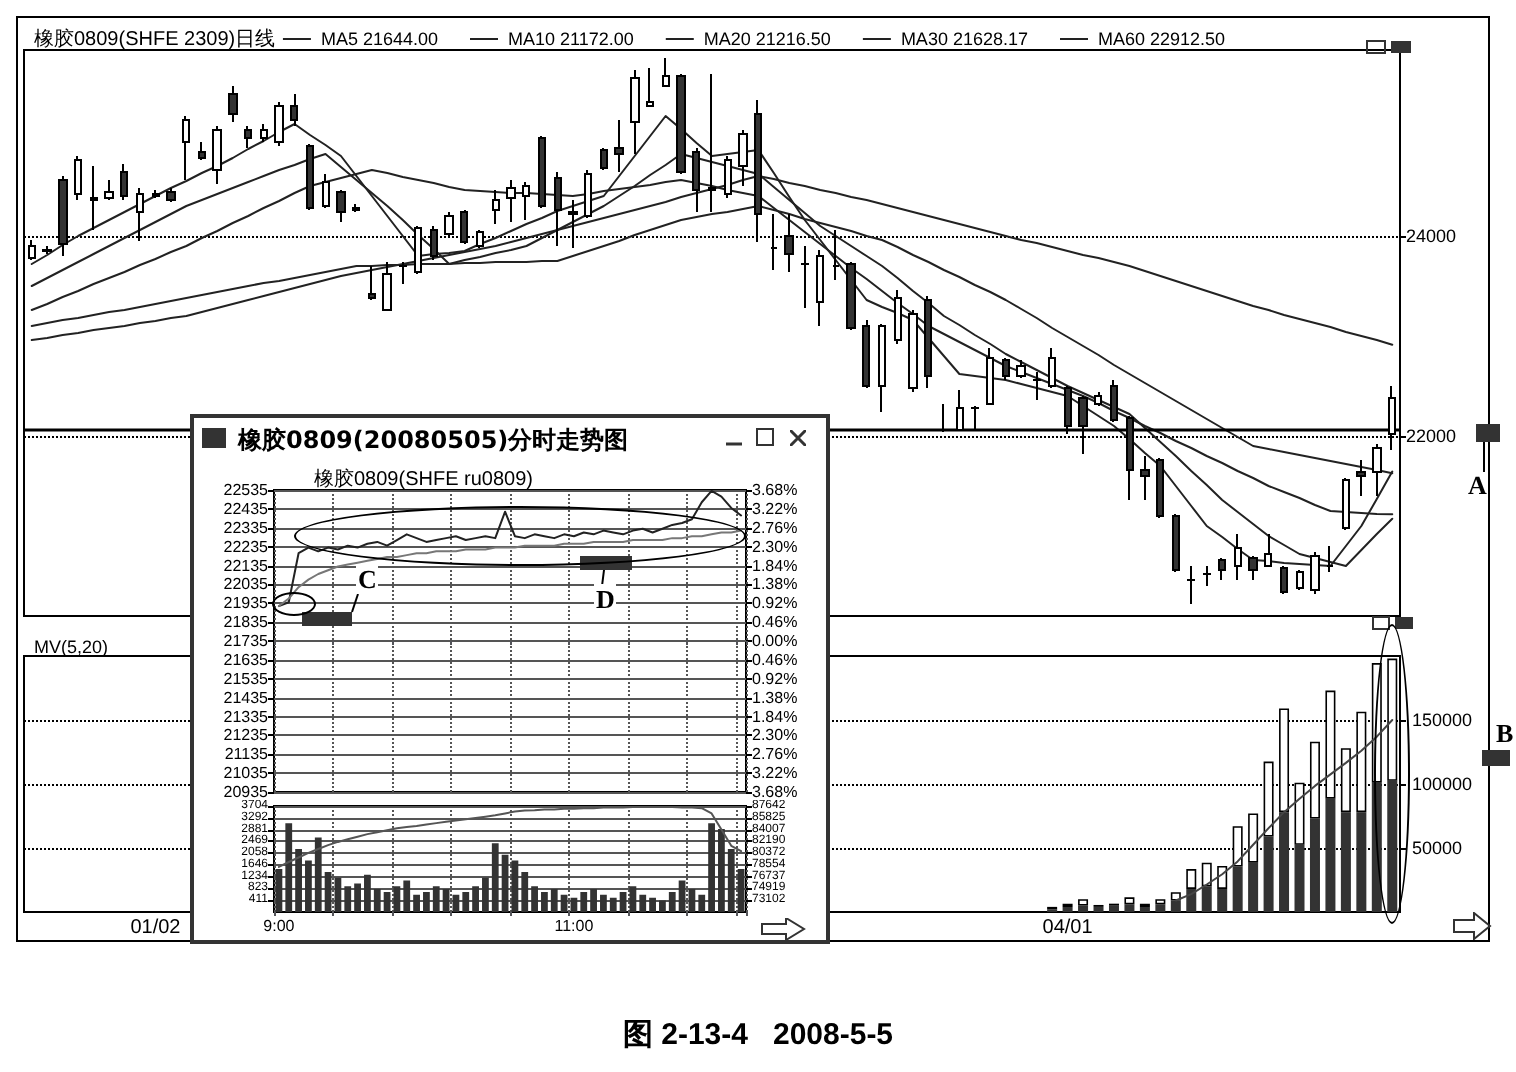 The height and width of the screenshot is (1072, 1516). I want to click on y-tick-label: 21035, so click(246, 773).